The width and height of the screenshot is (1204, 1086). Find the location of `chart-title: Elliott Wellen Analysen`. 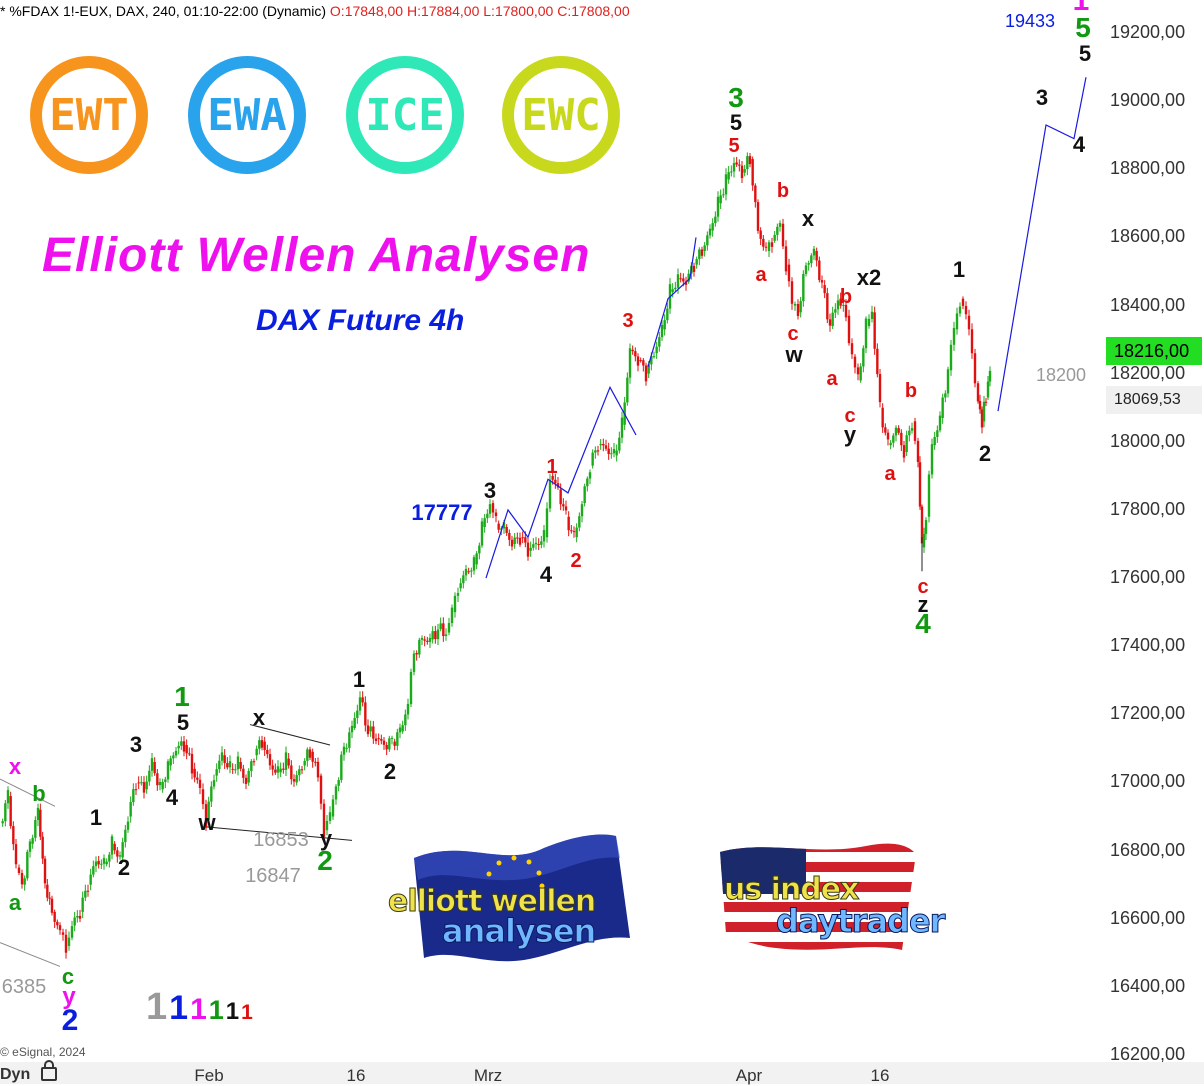

chart-title: Elliott Wellen Analysen is located at coordinates (316, 255).